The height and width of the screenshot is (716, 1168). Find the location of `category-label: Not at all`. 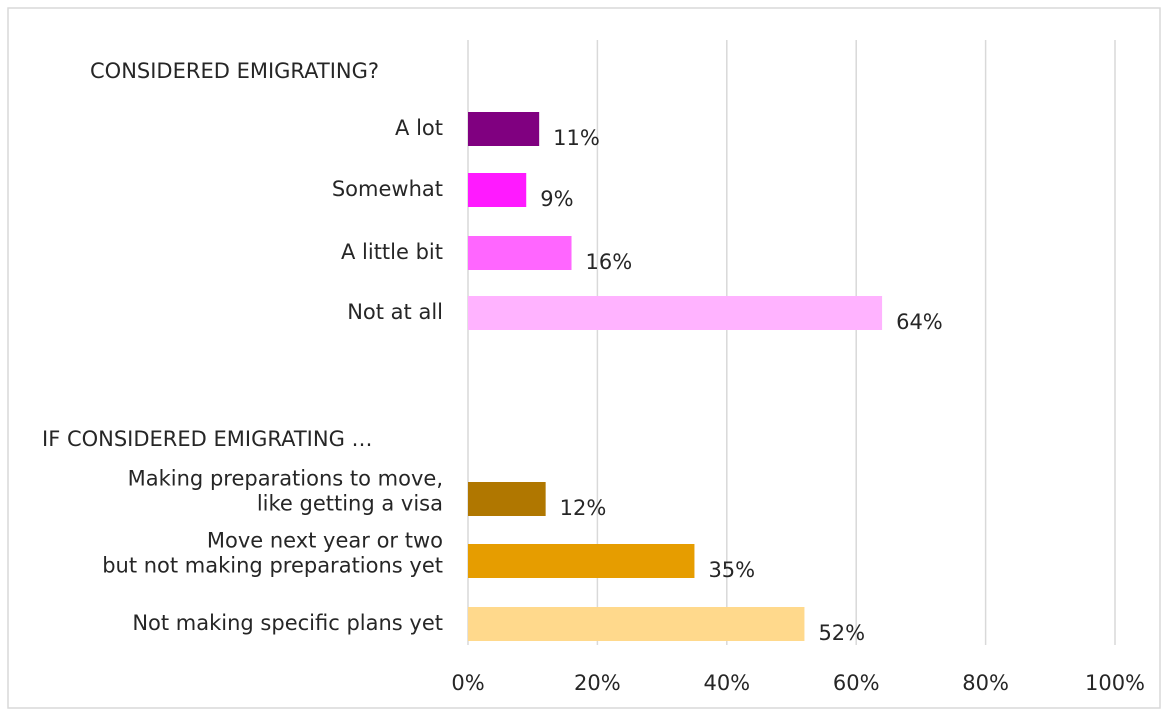

category-label: Not at all is located at coordinates (395, 312).